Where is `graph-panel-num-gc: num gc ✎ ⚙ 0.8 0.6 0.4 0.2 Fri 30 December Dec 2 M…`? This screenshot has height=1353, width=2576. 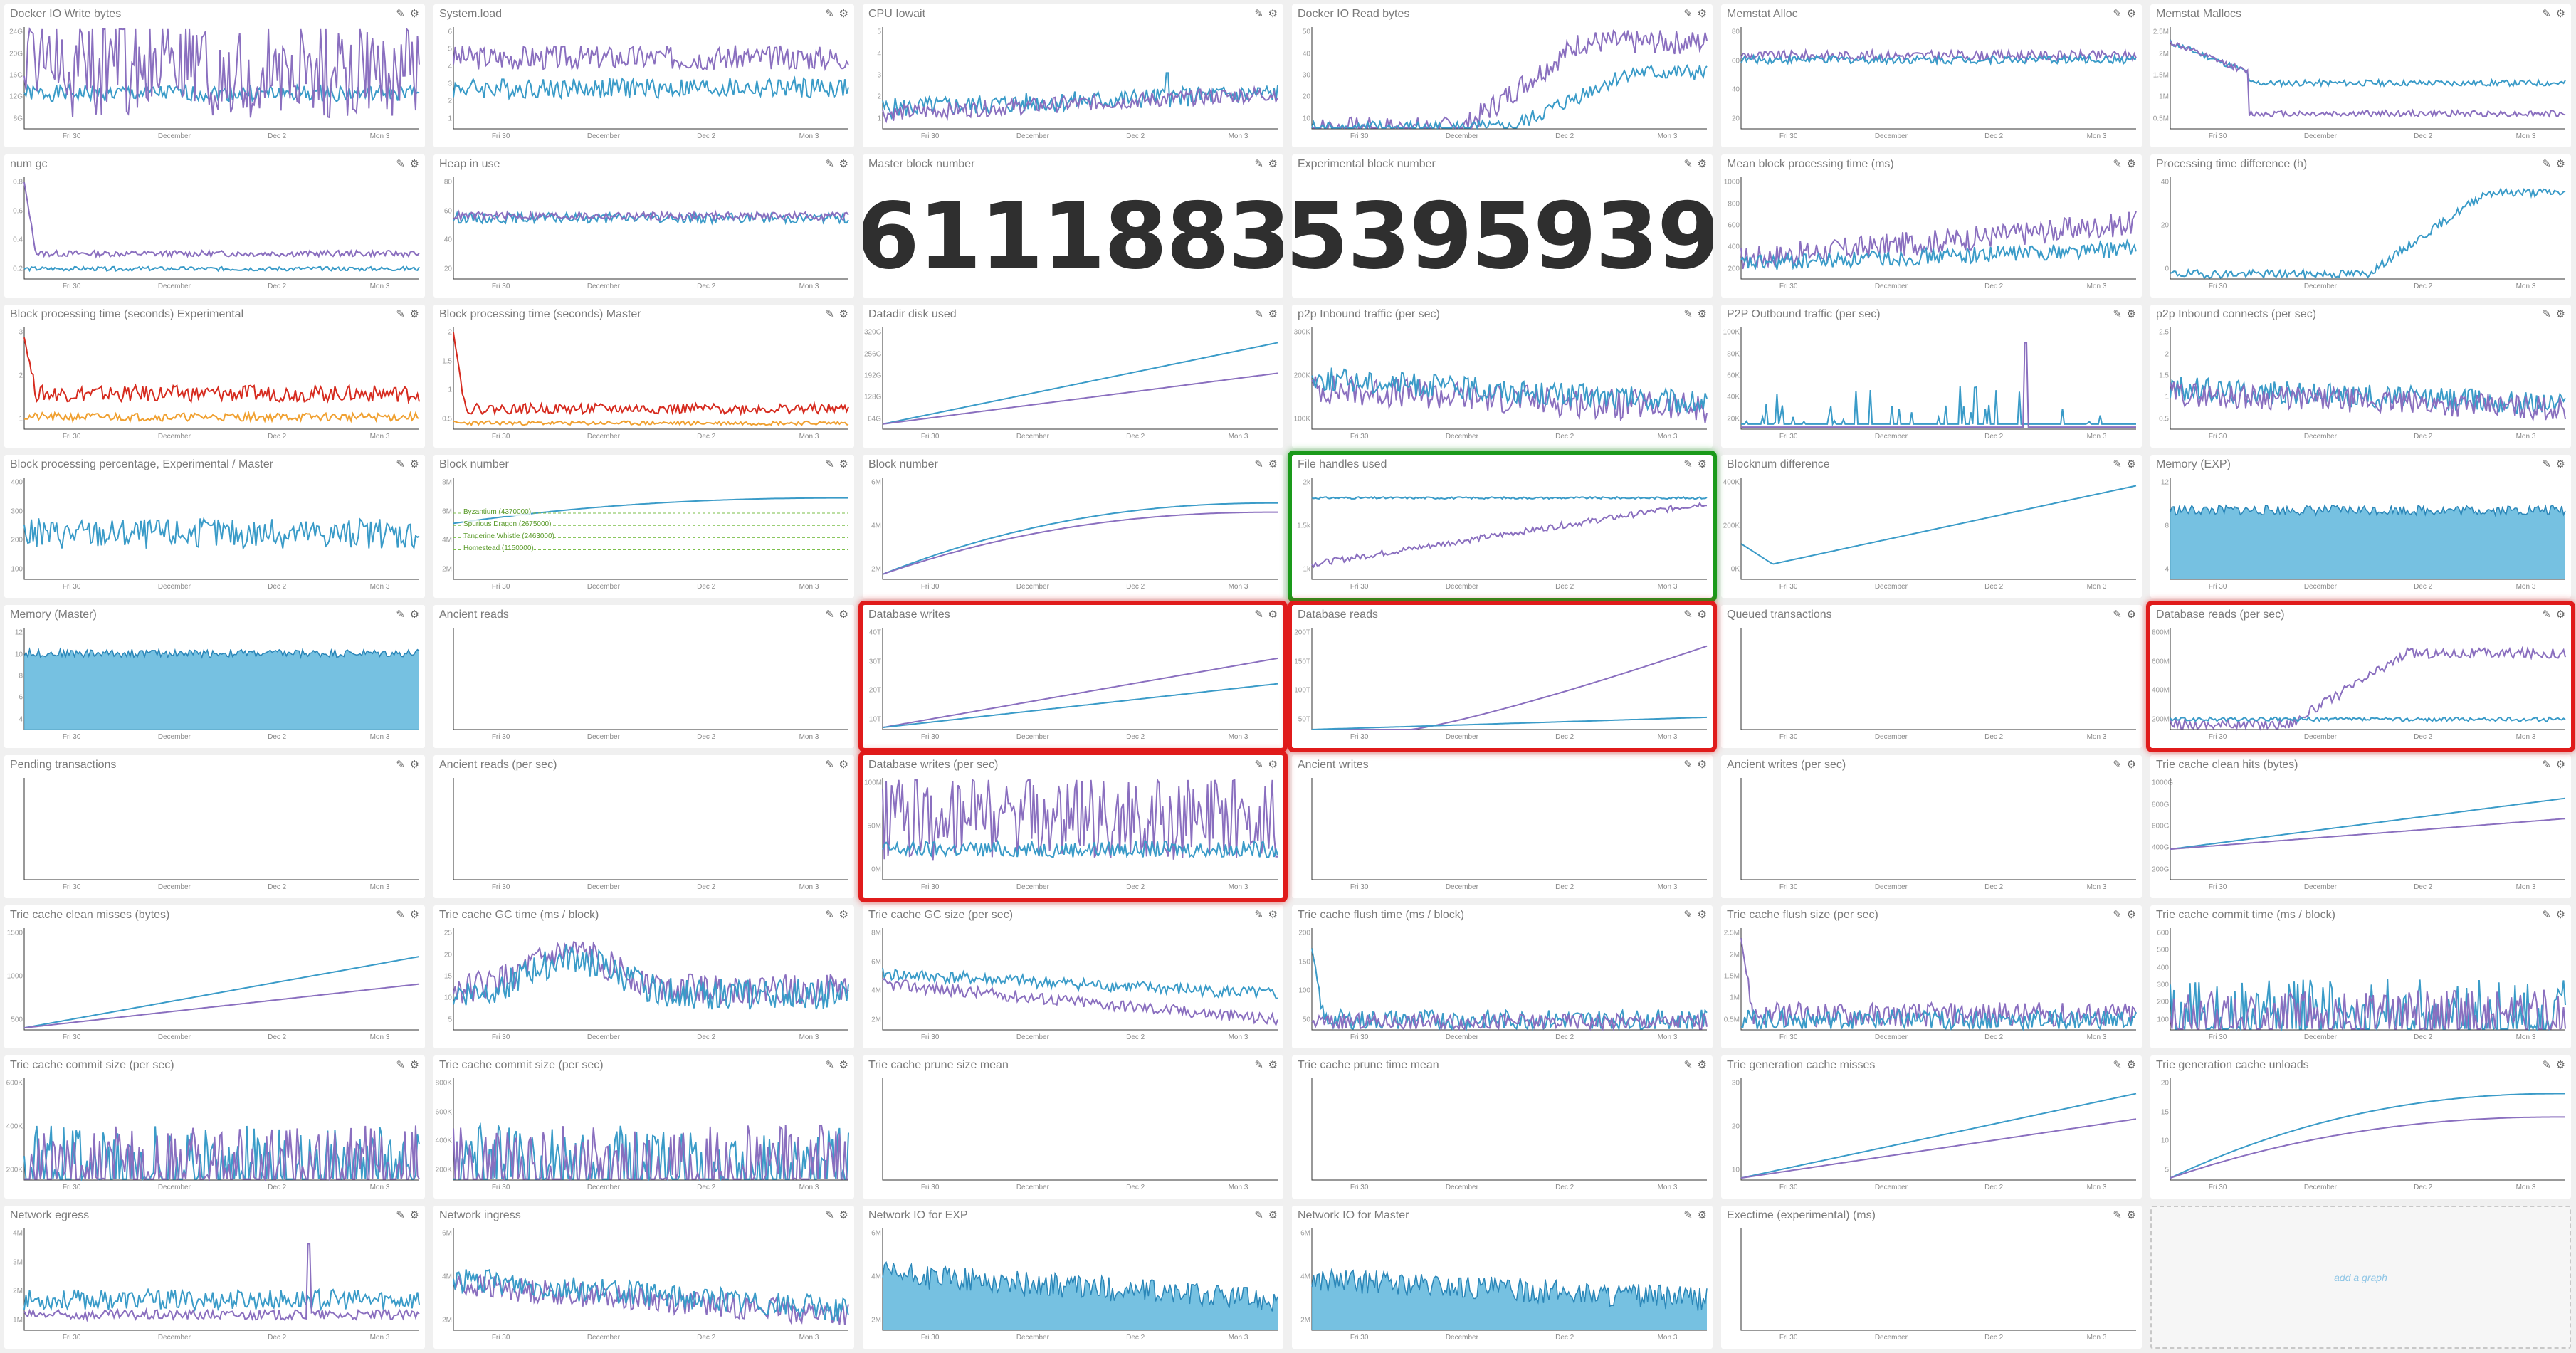 graph-panel-num-gc: num gc ✎ ⚙ 0.8 0.6 0.4 0.2 Fri 30 December Dec 2 M… is located at coordinates (214, 226).